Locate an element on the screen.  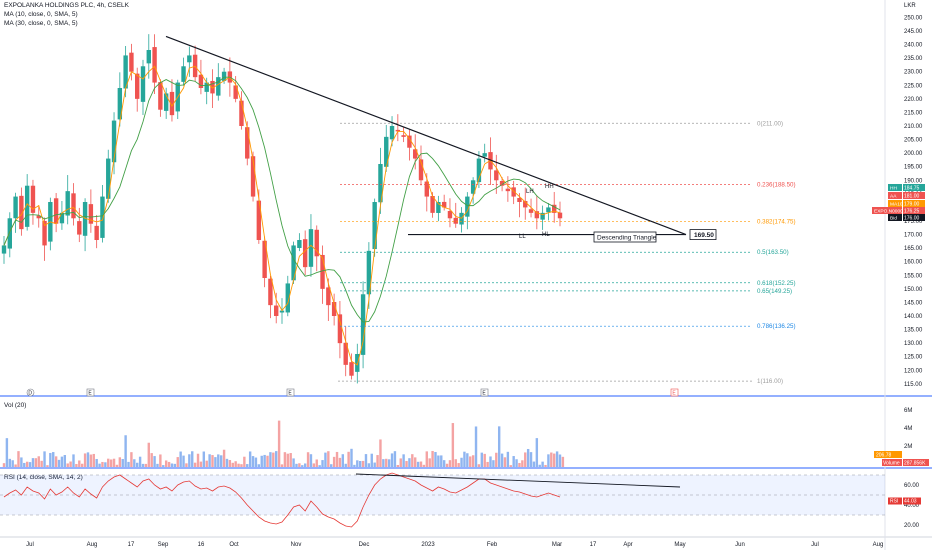
rsi-line is located at coordinates (282, 500).